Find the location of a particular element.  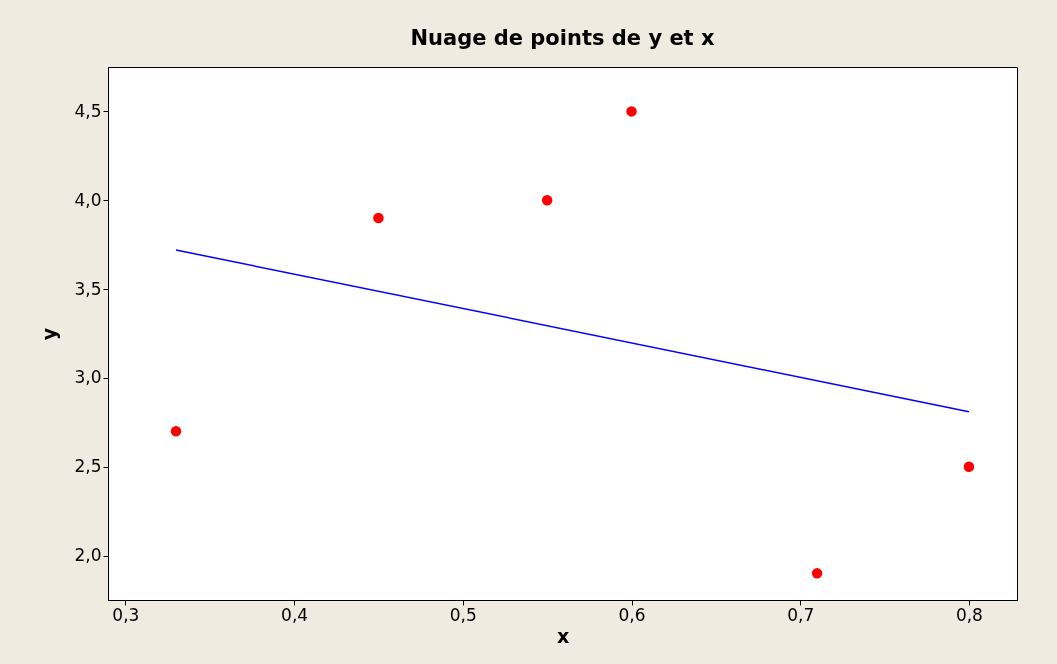

x-tick-label: 0,7 is located at coordinates (801, 614).